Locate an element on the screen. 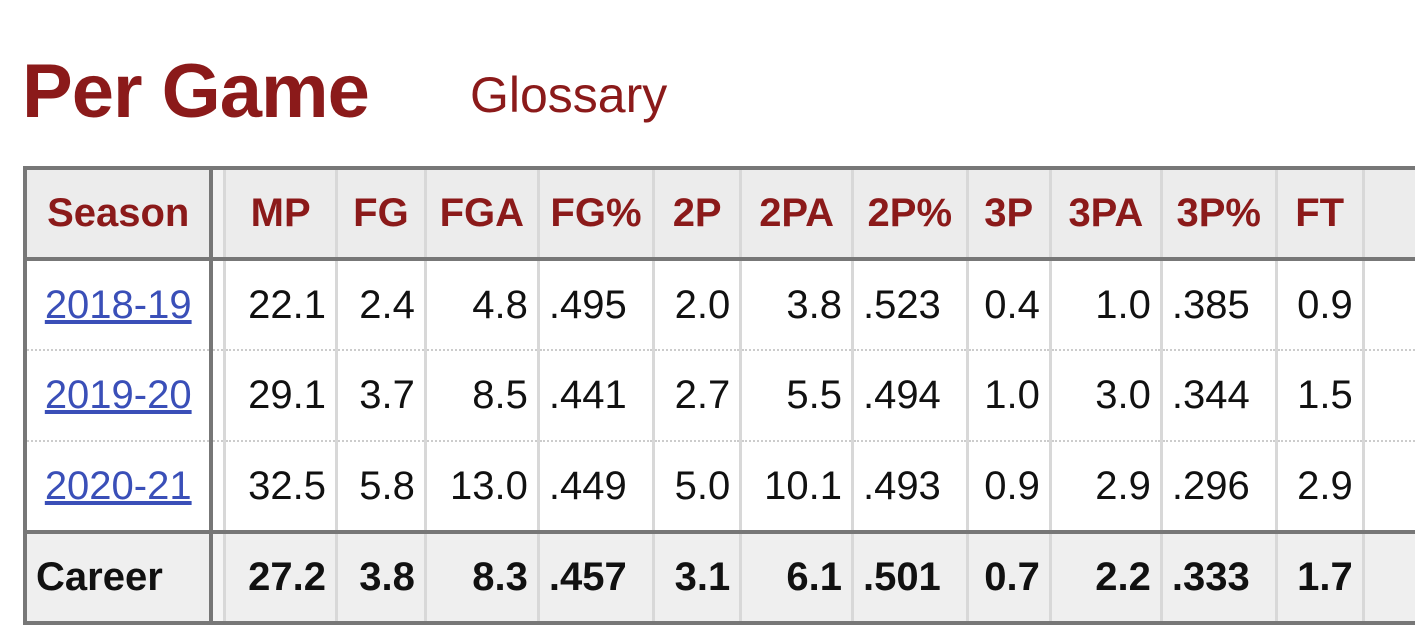 The width and height of the screenshot is (1415, 633). column-header-fg: FG is located at coordinates (380, 213).